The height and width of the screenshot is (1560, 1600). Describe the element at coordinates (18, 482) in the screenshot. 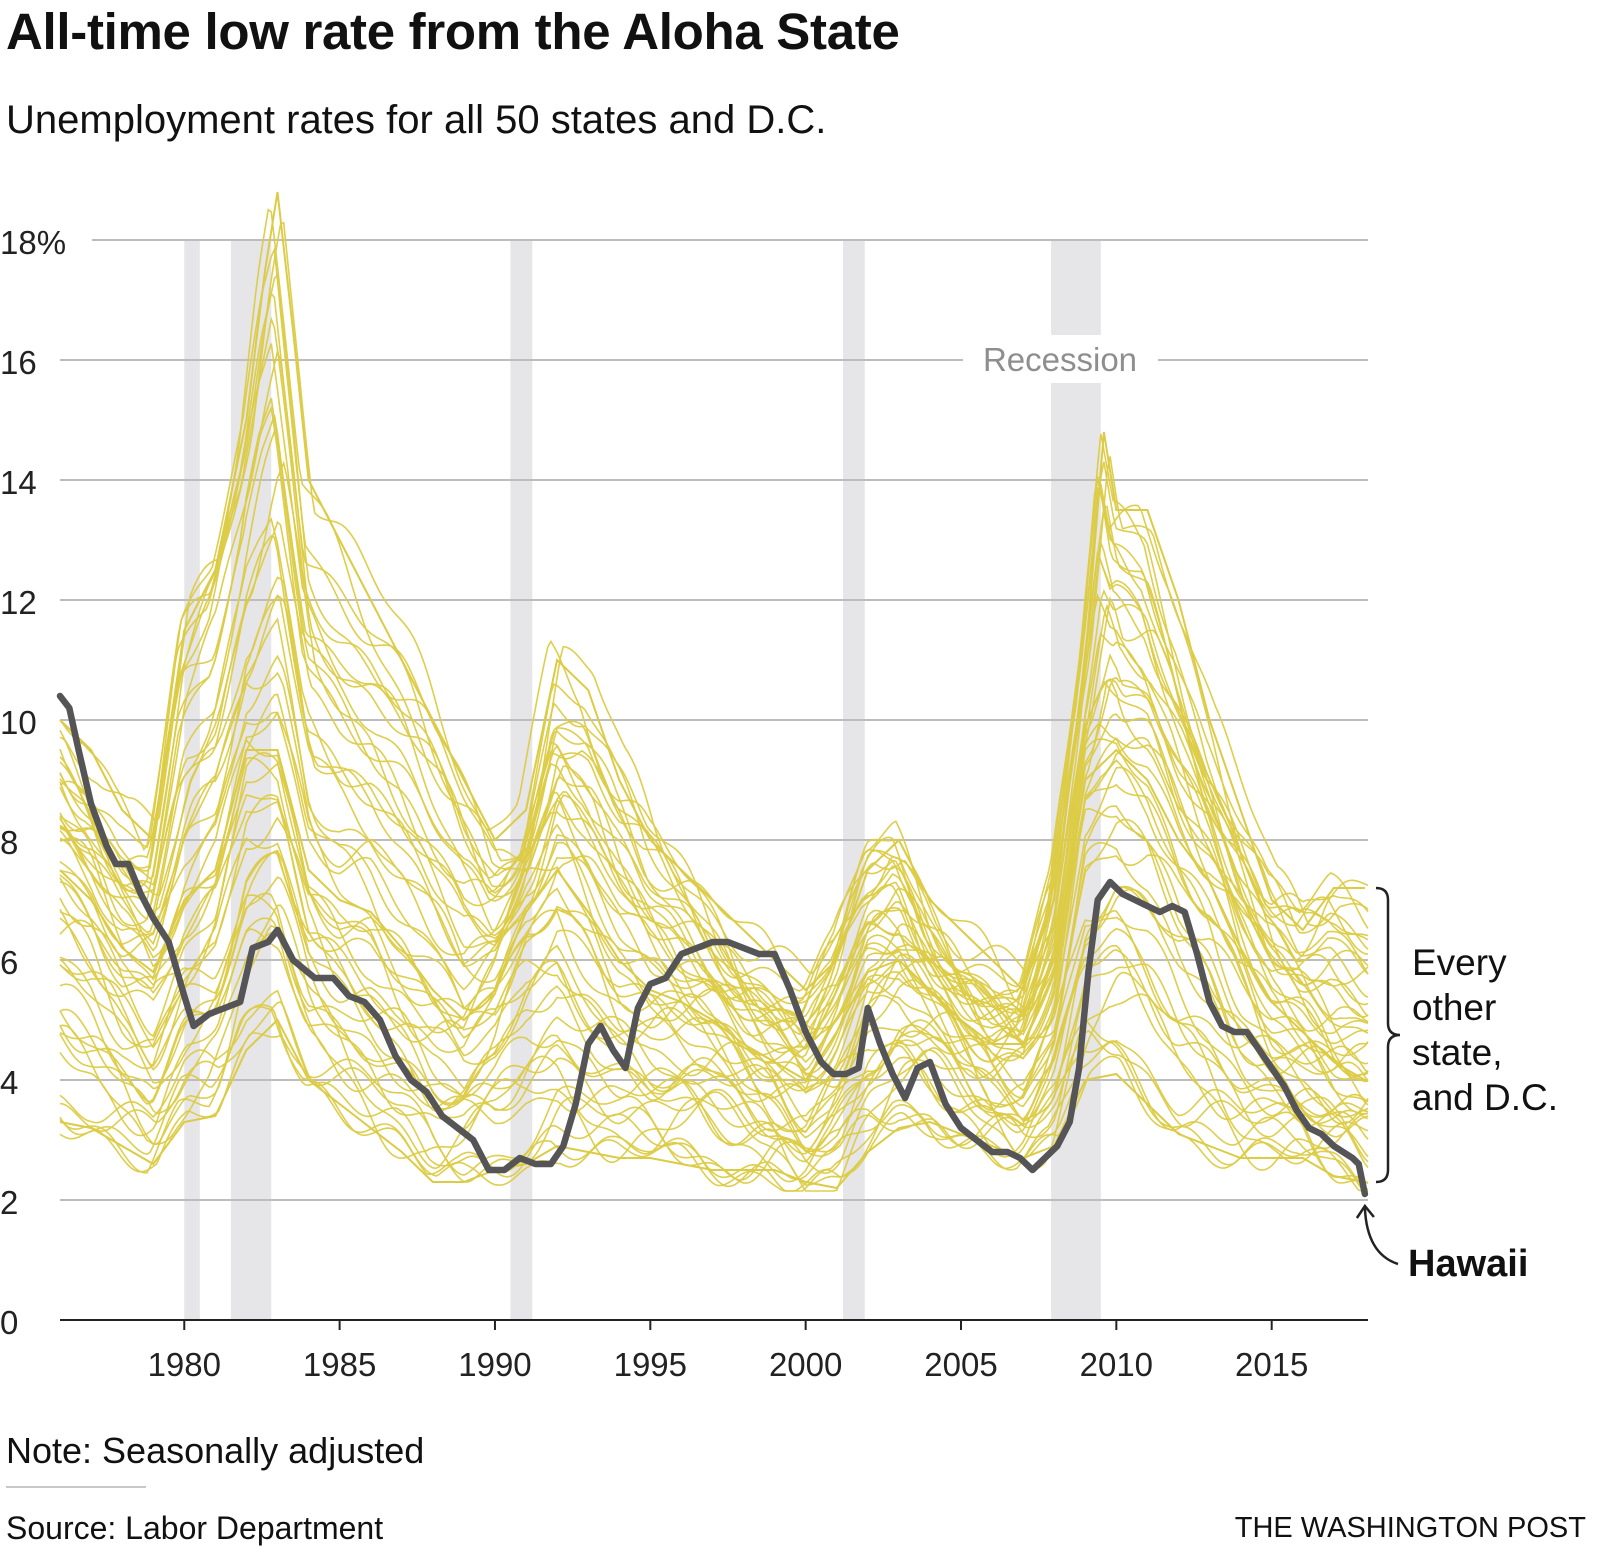

I see `y-tick-label-14: 14` at that location.